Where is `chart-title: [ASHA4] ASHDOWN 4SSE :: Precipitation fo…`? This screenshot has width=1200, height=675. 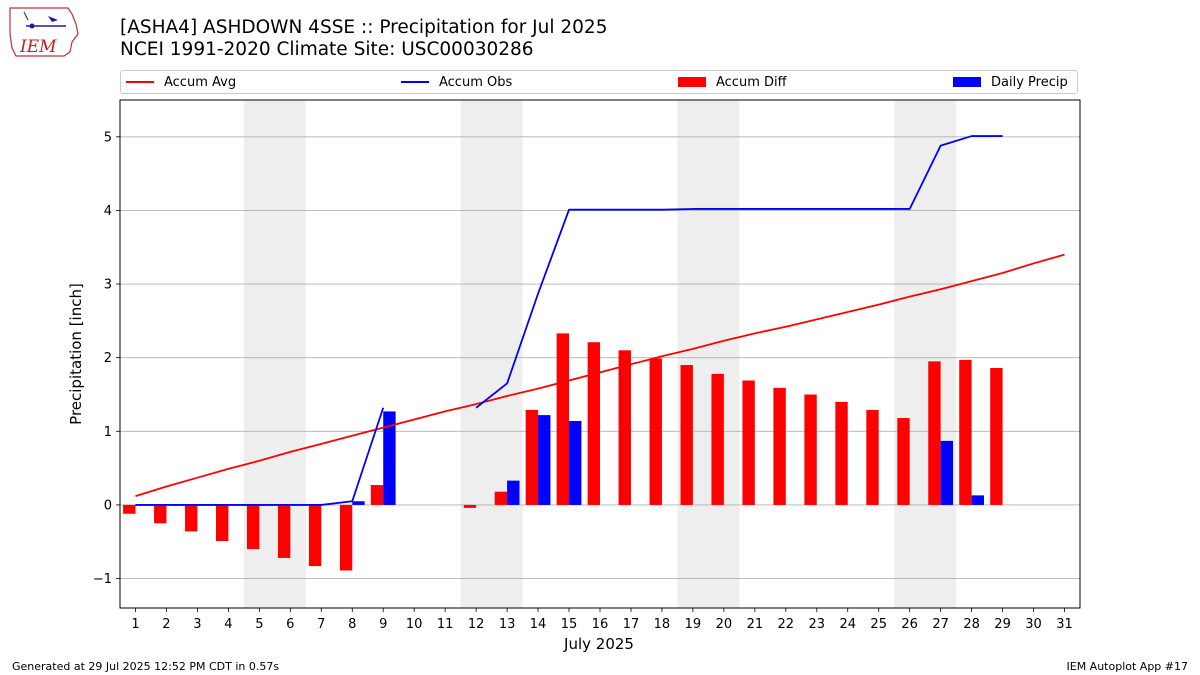
chart-title: [ASHA4] ASHDOWN 4SSE :: Precipitation fo… is located at coordinates (364, 27).